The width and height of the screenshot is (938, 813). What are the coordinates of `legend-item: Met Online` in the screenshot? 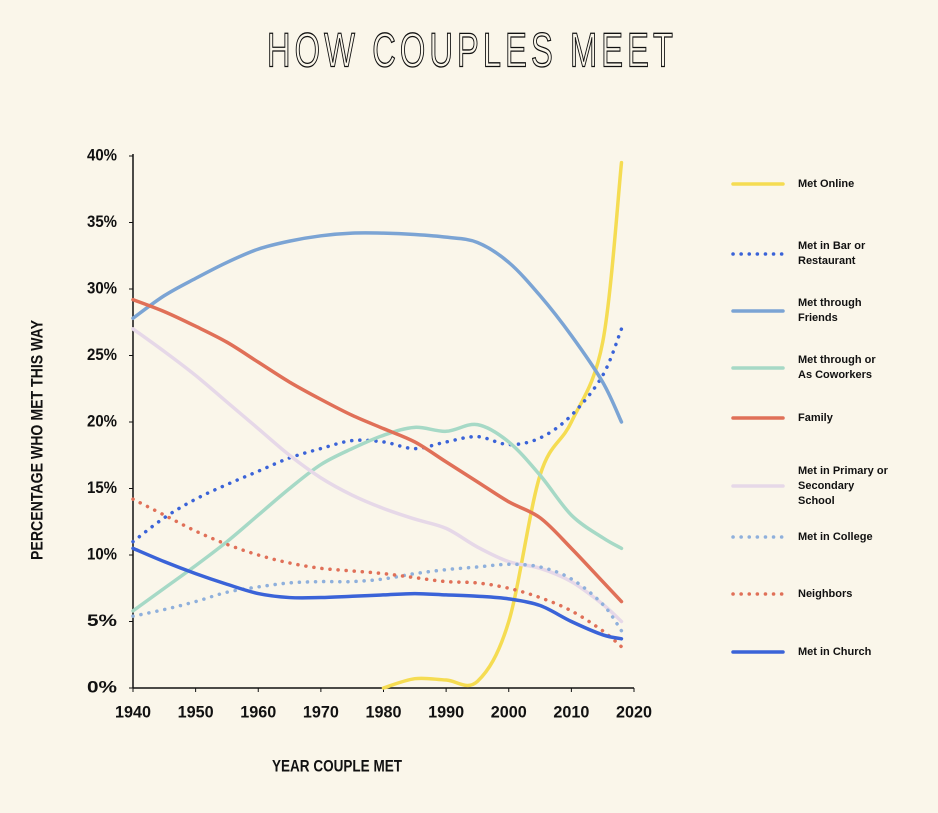 It's located at (830, 184).